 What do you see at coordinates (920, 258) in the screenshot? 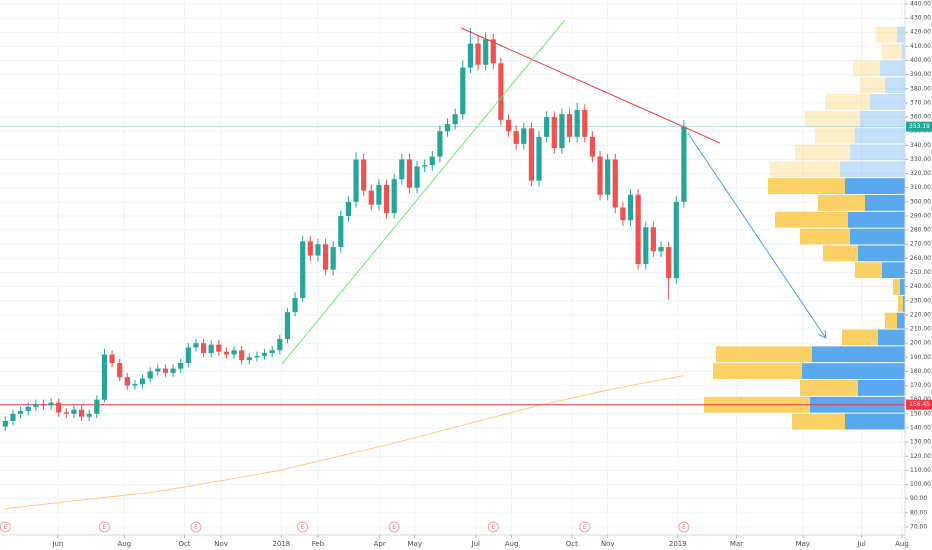
I see `y-tick-label: 260.00` at bounding box center [920, 258].